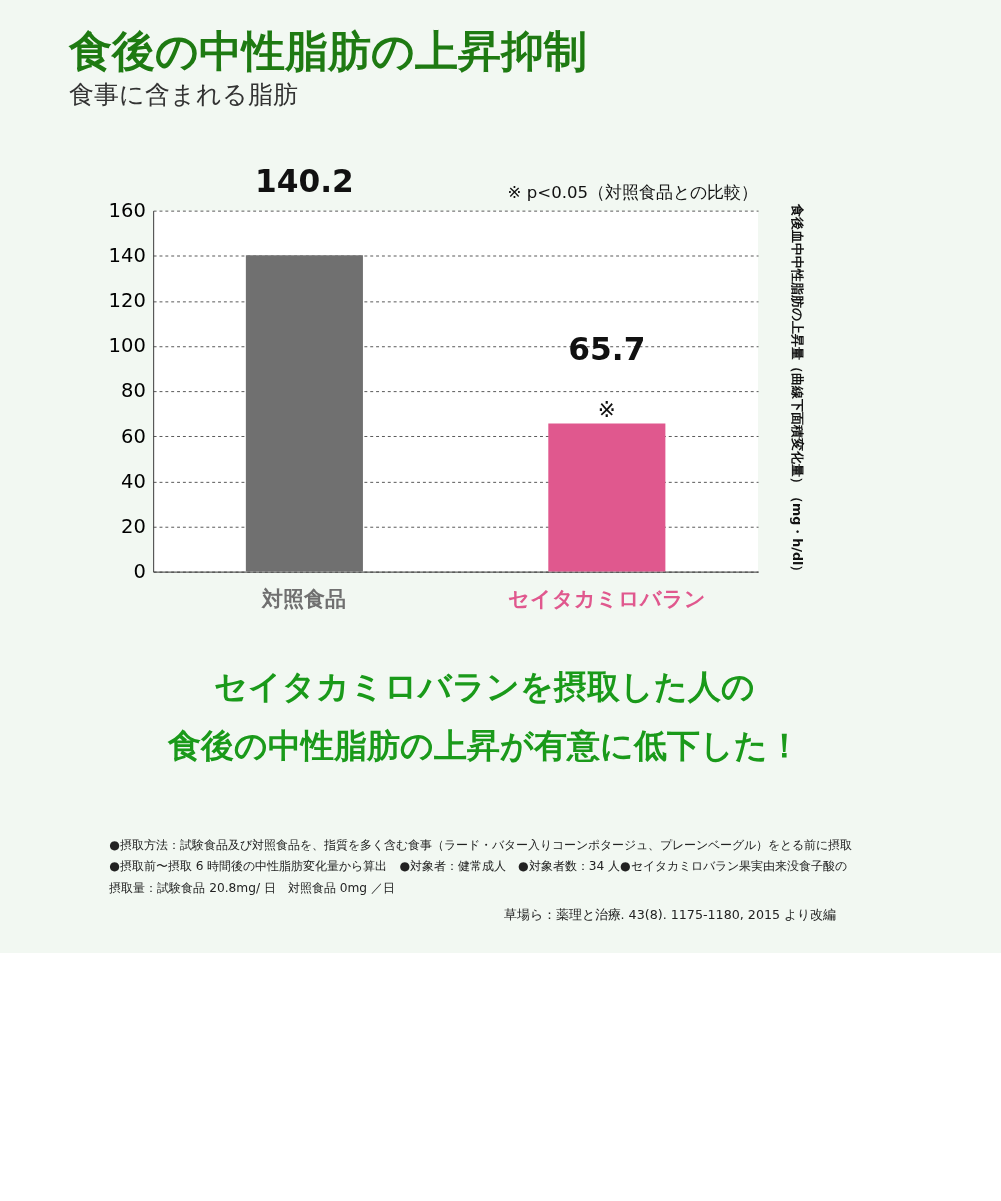 This screenshot has height=1201, width=1001. What do you see at coordinates (798, 390) in the screenshot?
I see `y-axis-title: 食後血中中性脂肪の上昇量（曲線下面積変化量）（mg・h/dl）` at bounding box center [798, 390].